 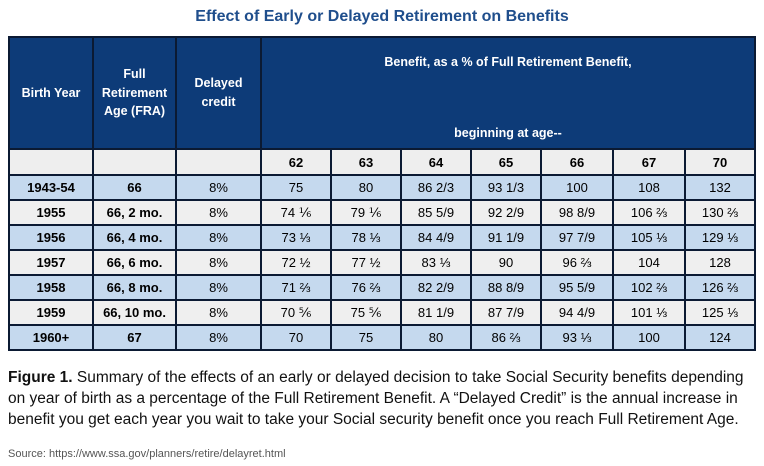 I want to click on fra-cell: 66, 10 mo., so click(x=134, y=312).